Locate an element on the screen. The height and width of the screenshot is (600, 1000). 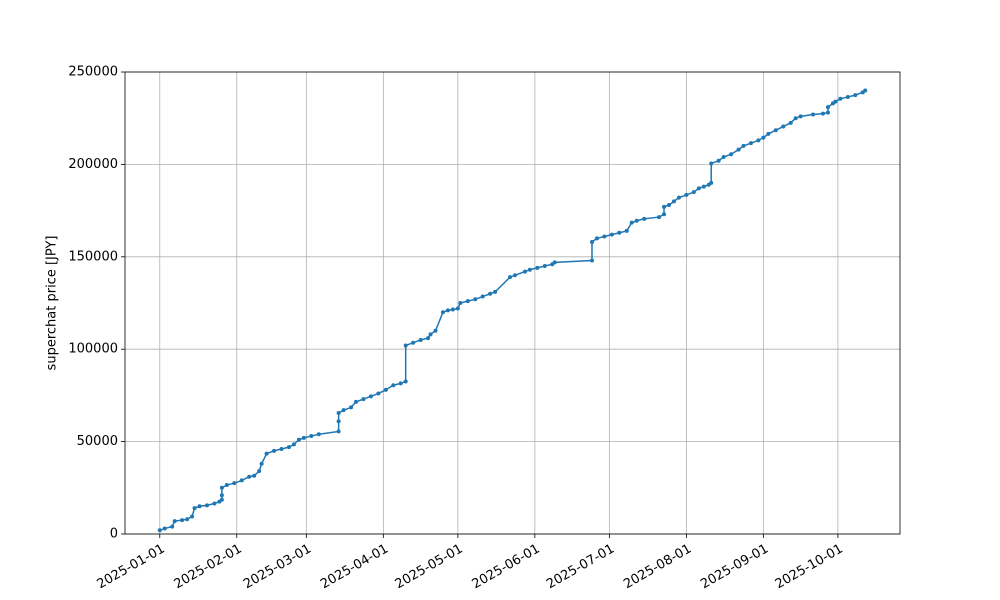
x-tick-label: 2025-02-01 is located at coordinates (208, 567).